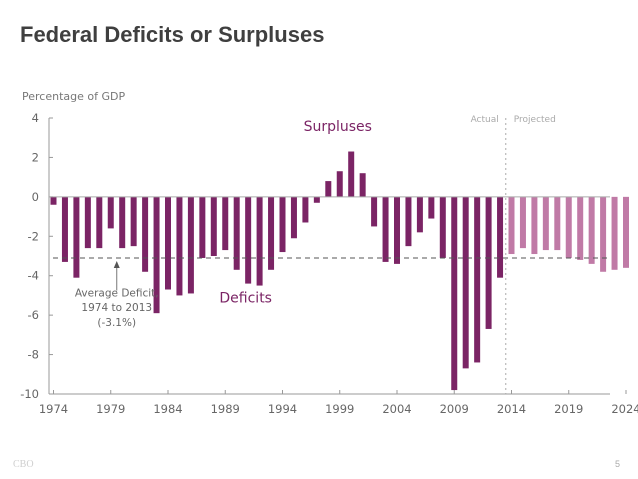 This screenshot has width=638, height=479. Describe the element at coordinates (33, 276) in the screenshot. I see `y-tick-label: -4` at that location.